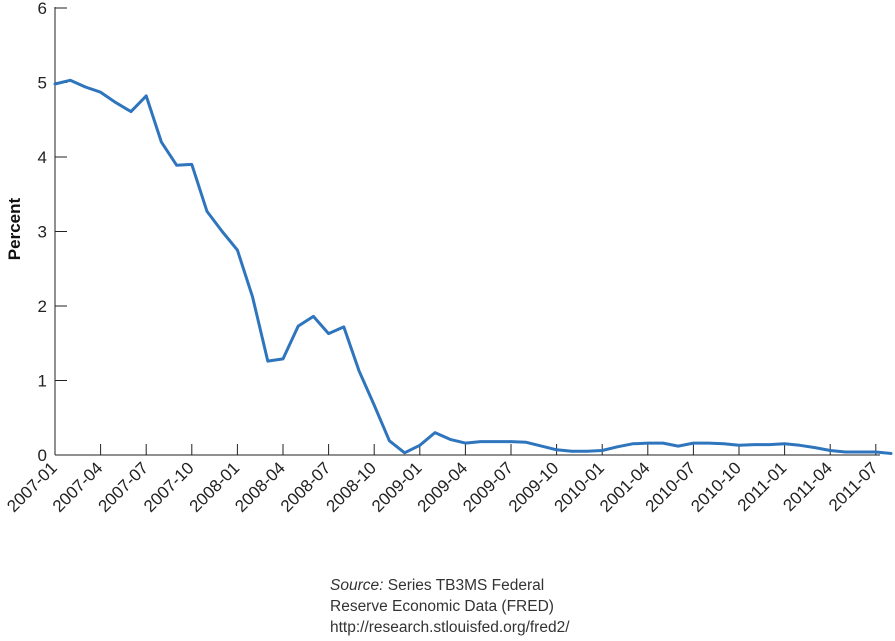  I want to click on source-label: Source:, so click(357, 585).